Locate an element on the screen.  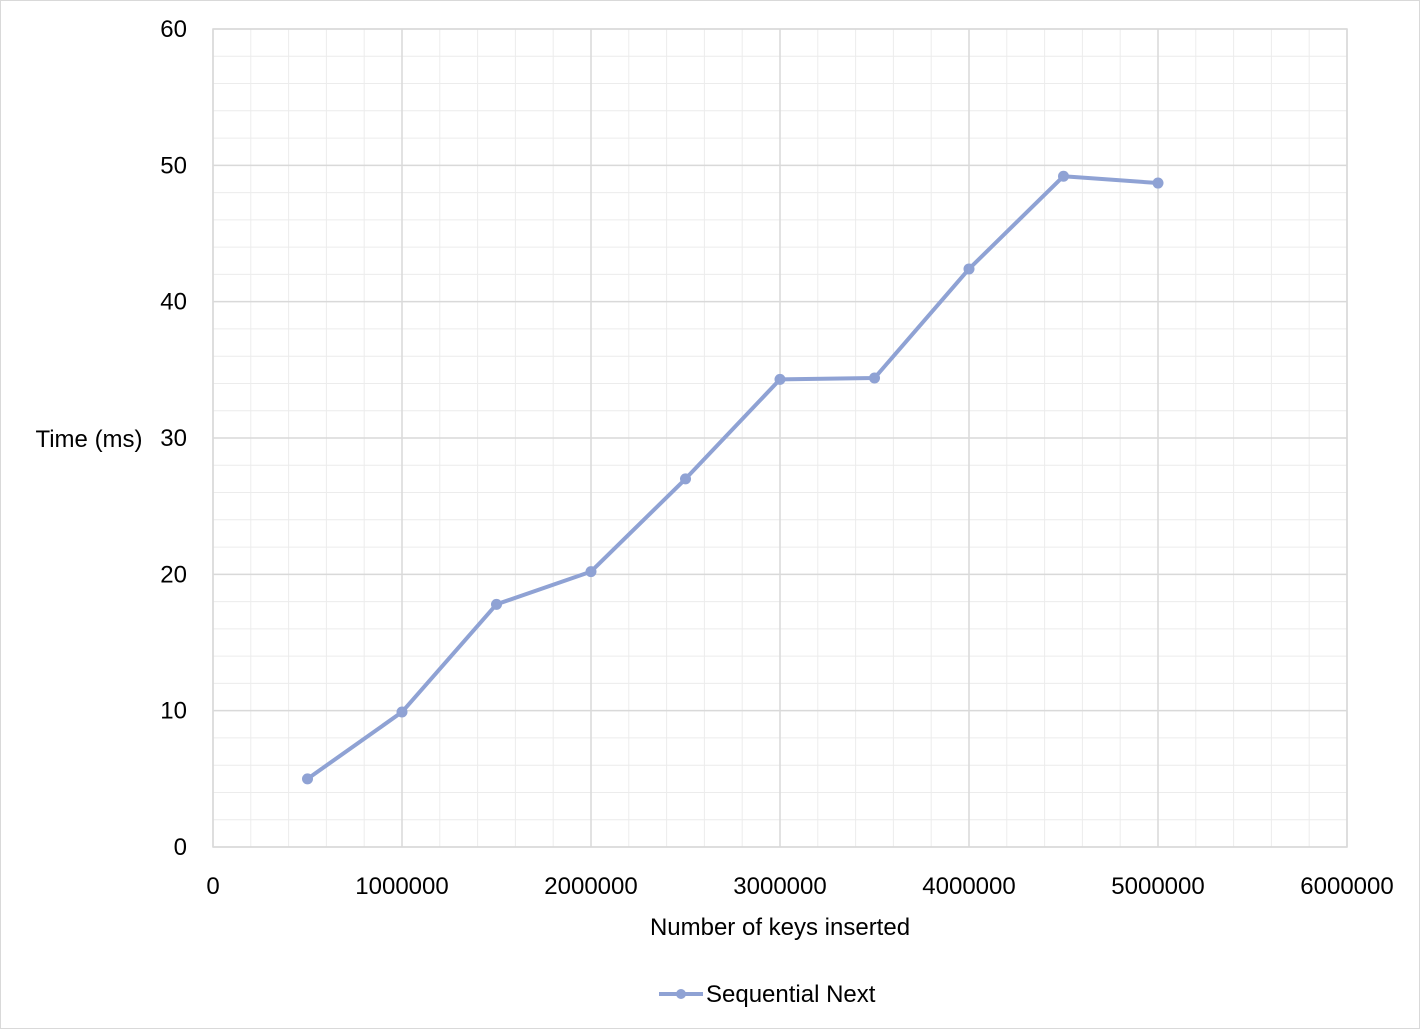
x-tick-label: 2000000 is located at coordinates (590, 886).